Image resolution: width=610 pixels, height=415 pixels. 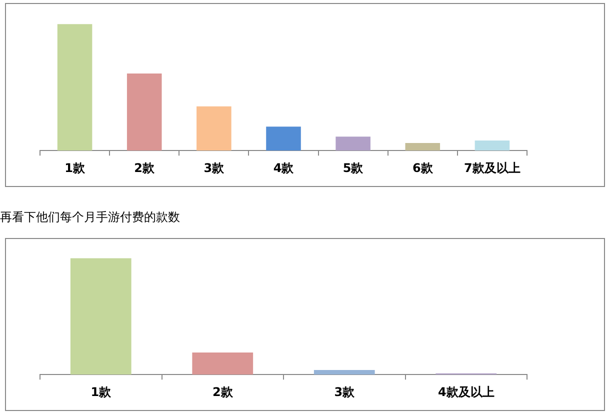 What do you see at coordinates (90, 217) in the screenshot?
I see `chart-title: 再看下他们每个月手游付费的款数` at bounding box center [90, 217].